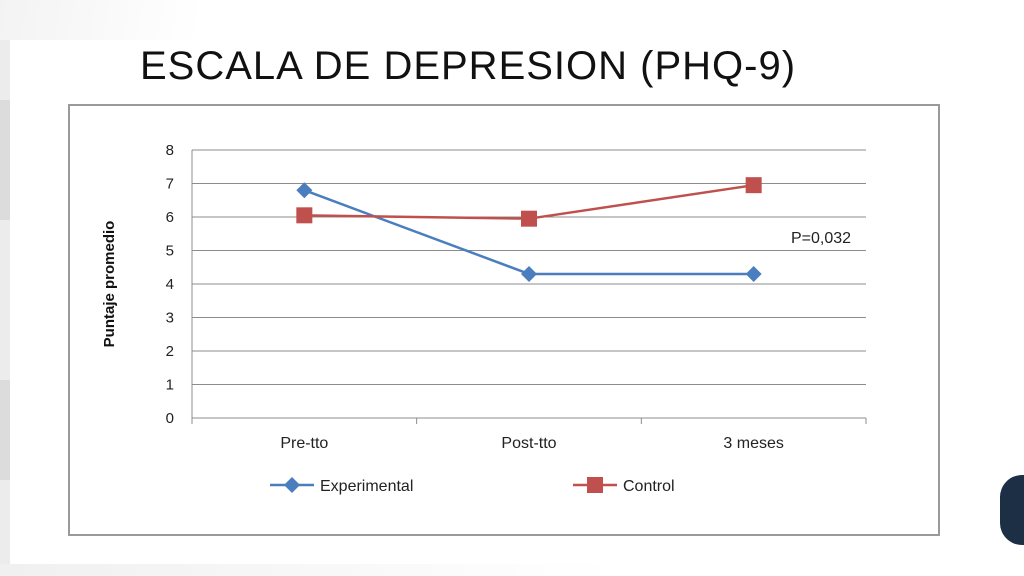  What do you see at coordinates (468, 66) in the screenshot?
I see `slide-title: ESCALA DE DEPRESION (PHQ-9)` at bounding box center [468, 66].